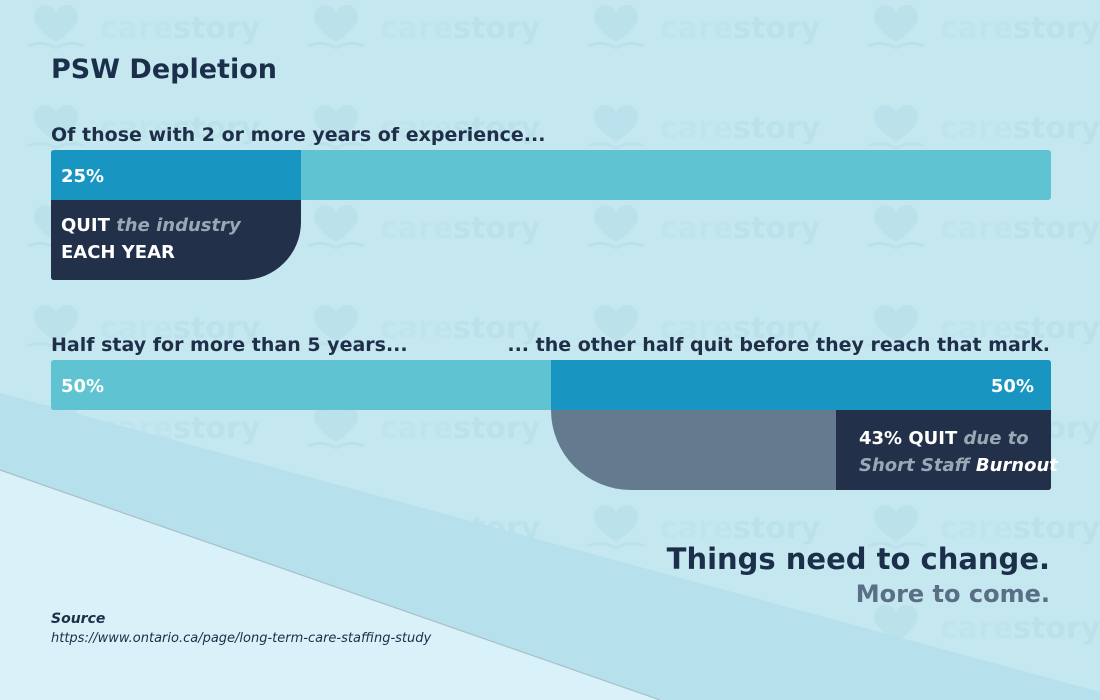 The height and width of the screenshot is (700, 1100). Describe the element at coordinates (958, 452) in the screenshot. I see `chart2-callout-text: 43% QUIT due to Short Staff Burnout` at that location.